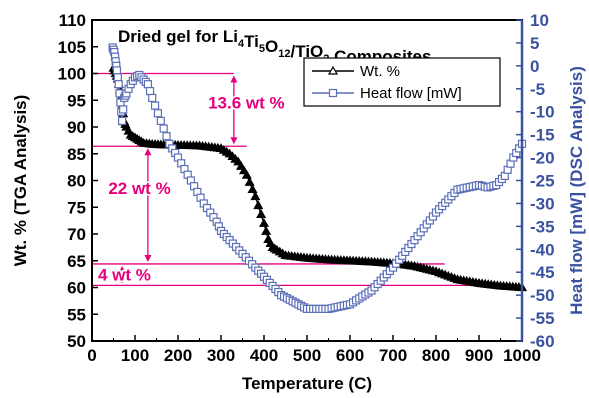 The height and width of the screenshot is (398, 589). What do you see at coordinates (542, 158) in the screenshot?
I see `y-right-tick-label: -20` at bounding box center [542, 158].